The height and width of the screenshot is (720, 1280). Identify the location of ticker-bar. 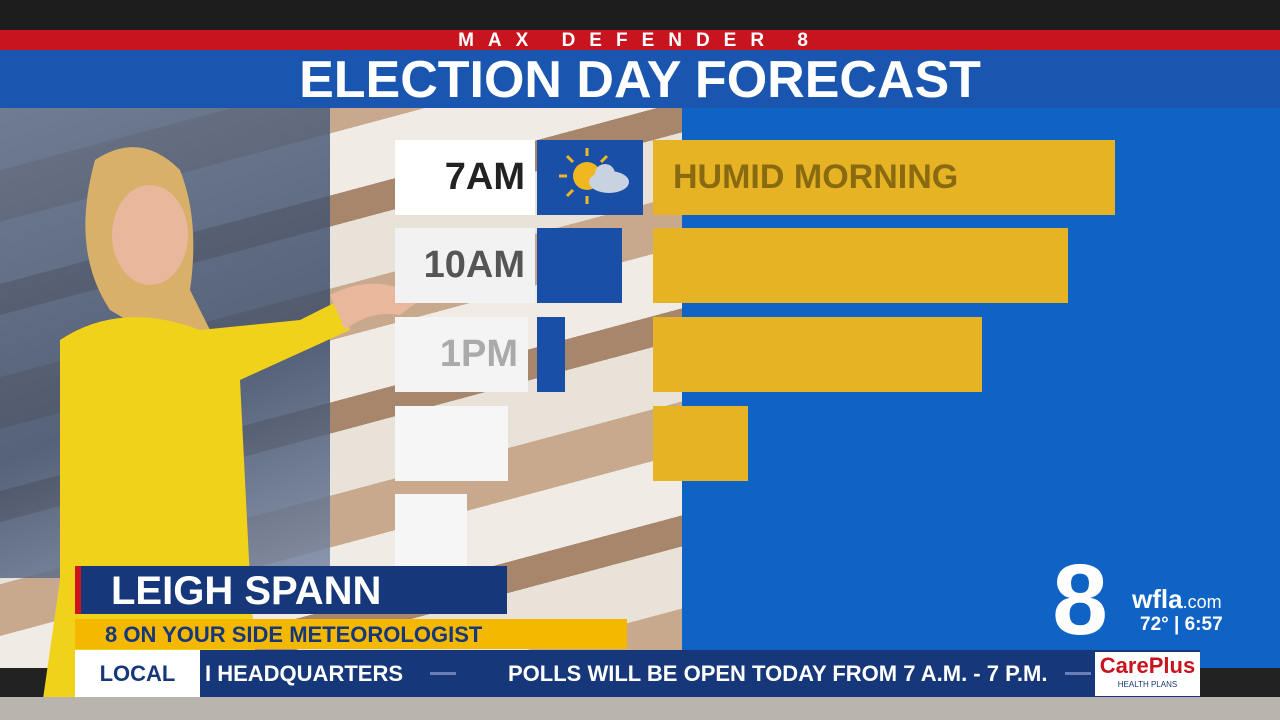
(637, 673).